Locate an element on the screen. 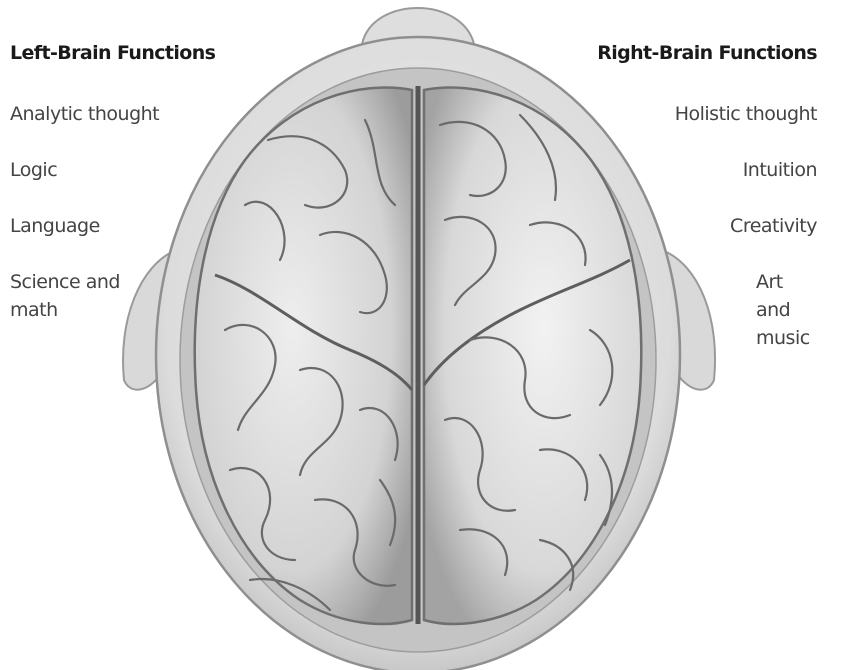 Image resolution: width=859 pixels, height=670 pixels. right-item-holistic: Holistic thought is located at coordinates (746, 114).